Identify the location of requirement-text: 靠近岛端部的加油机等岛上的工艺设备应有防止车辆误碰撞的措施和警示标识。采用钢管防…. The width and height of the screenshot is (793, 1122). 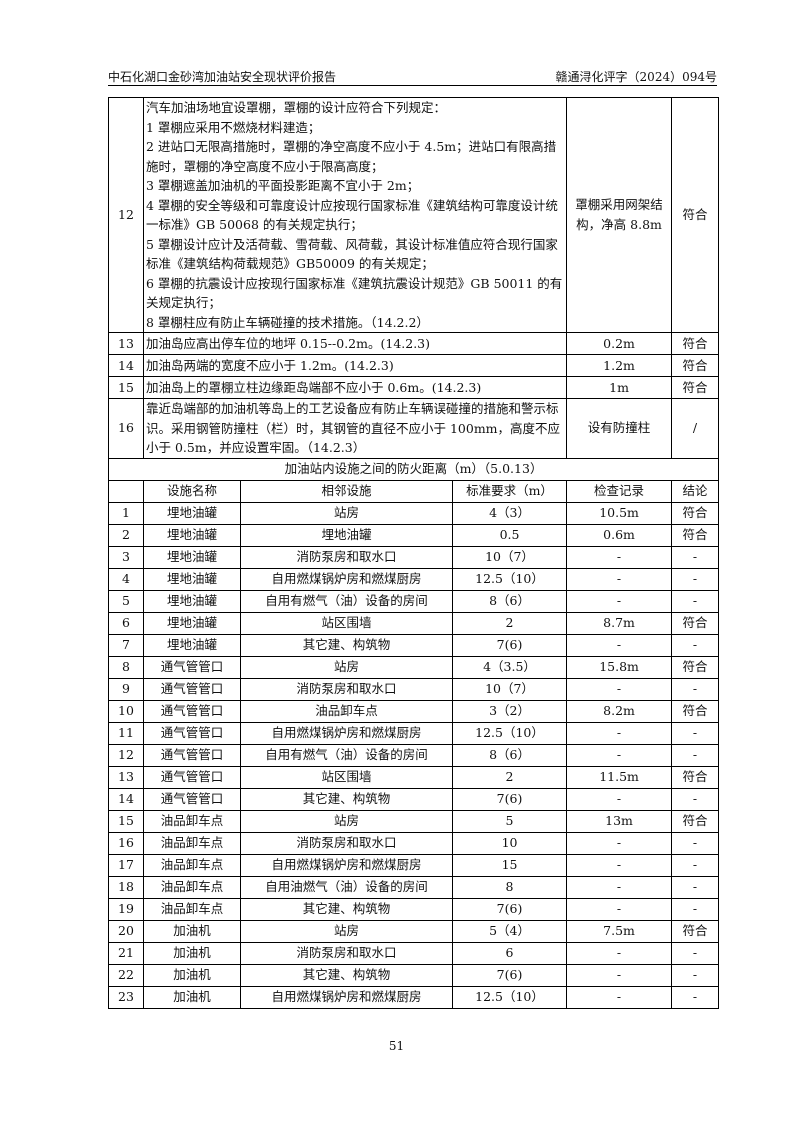
(355, 428).